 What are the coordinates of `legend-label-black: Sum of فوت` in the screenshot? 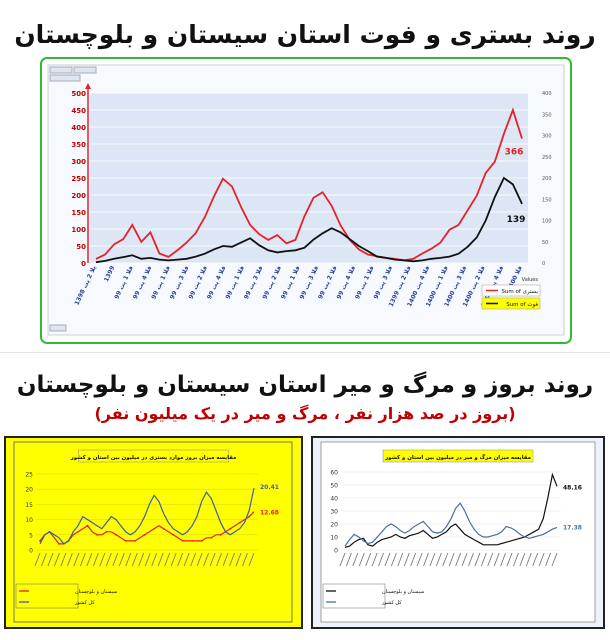 It's located at (522, 305).